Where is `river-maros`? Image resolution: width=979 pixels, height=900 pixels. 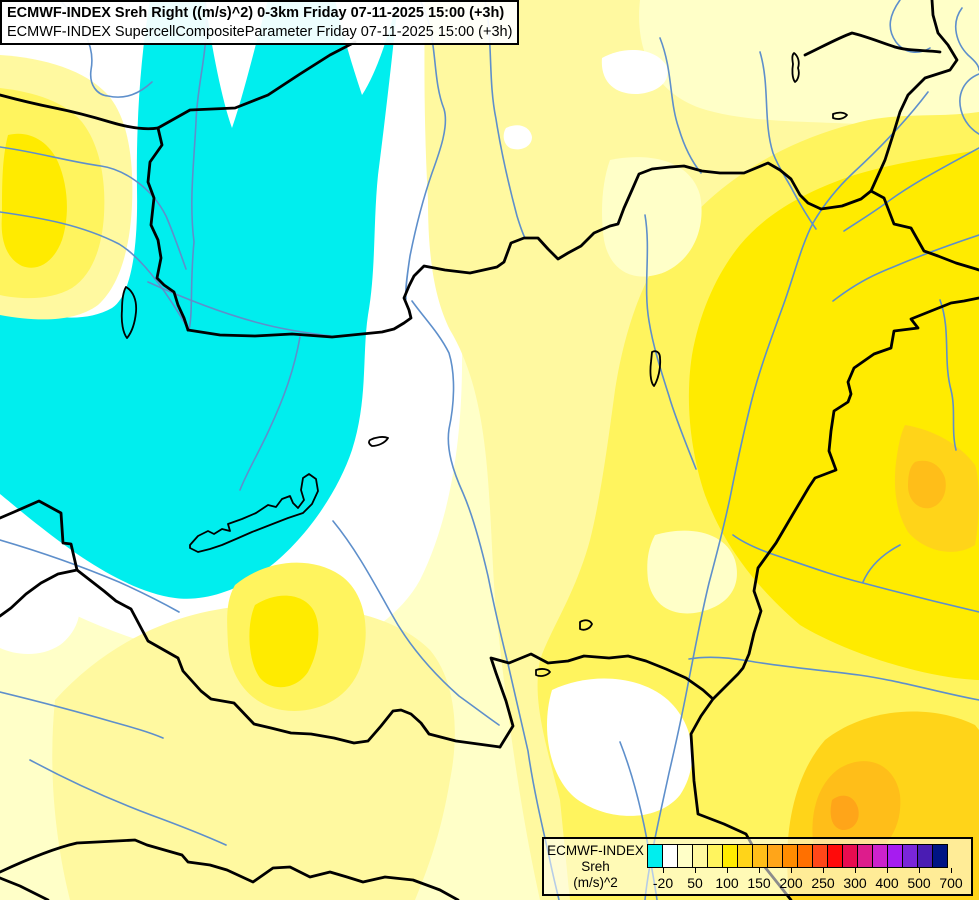 river-maros is located at coordinates (833, 678).